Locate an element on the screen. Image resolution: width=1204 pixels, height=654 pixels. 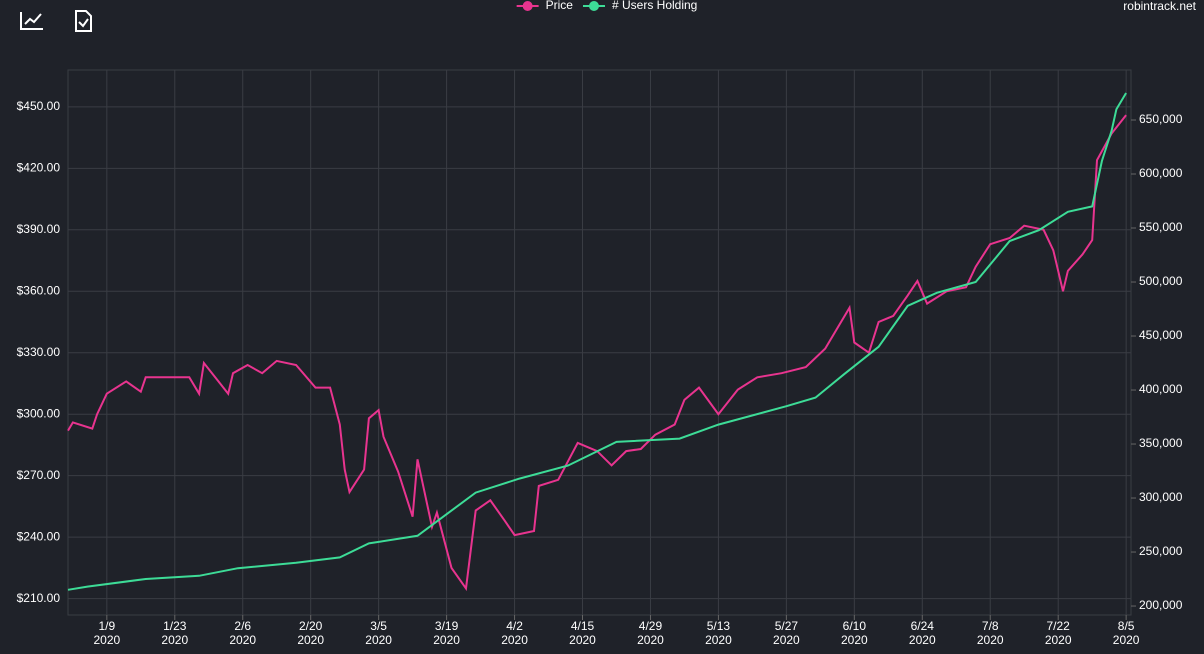
y2-tick-label: 300,000 is located at coordinates (1161, 497).